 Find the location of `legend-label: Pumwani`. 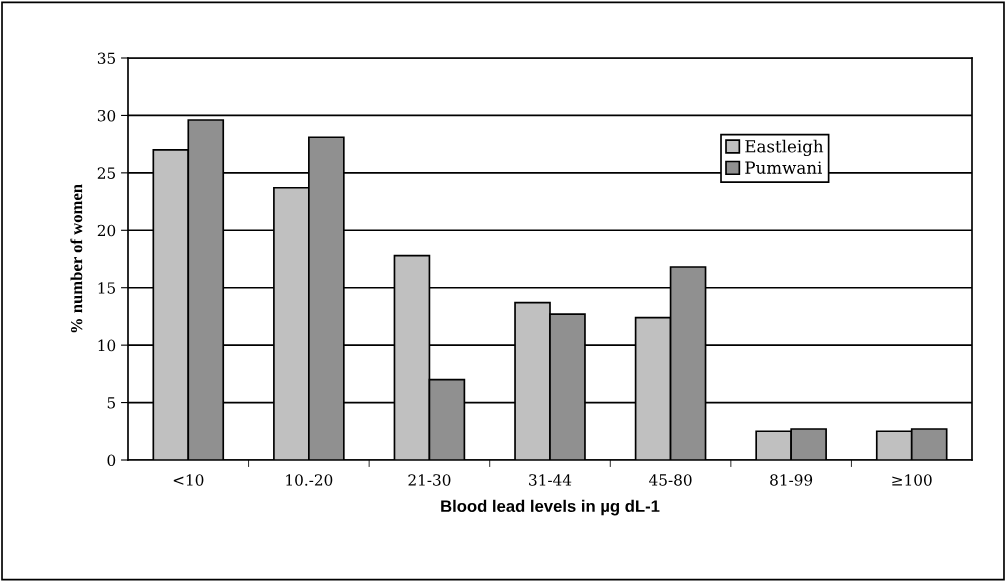

legend-label: Pumwani is located at coordinates (783, 167).